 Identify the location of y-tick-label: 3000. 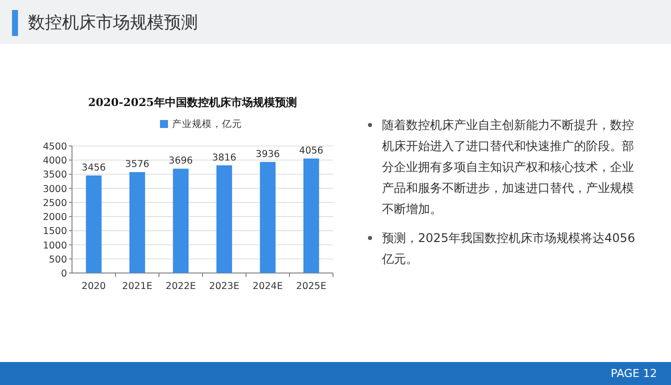
(54, 189).